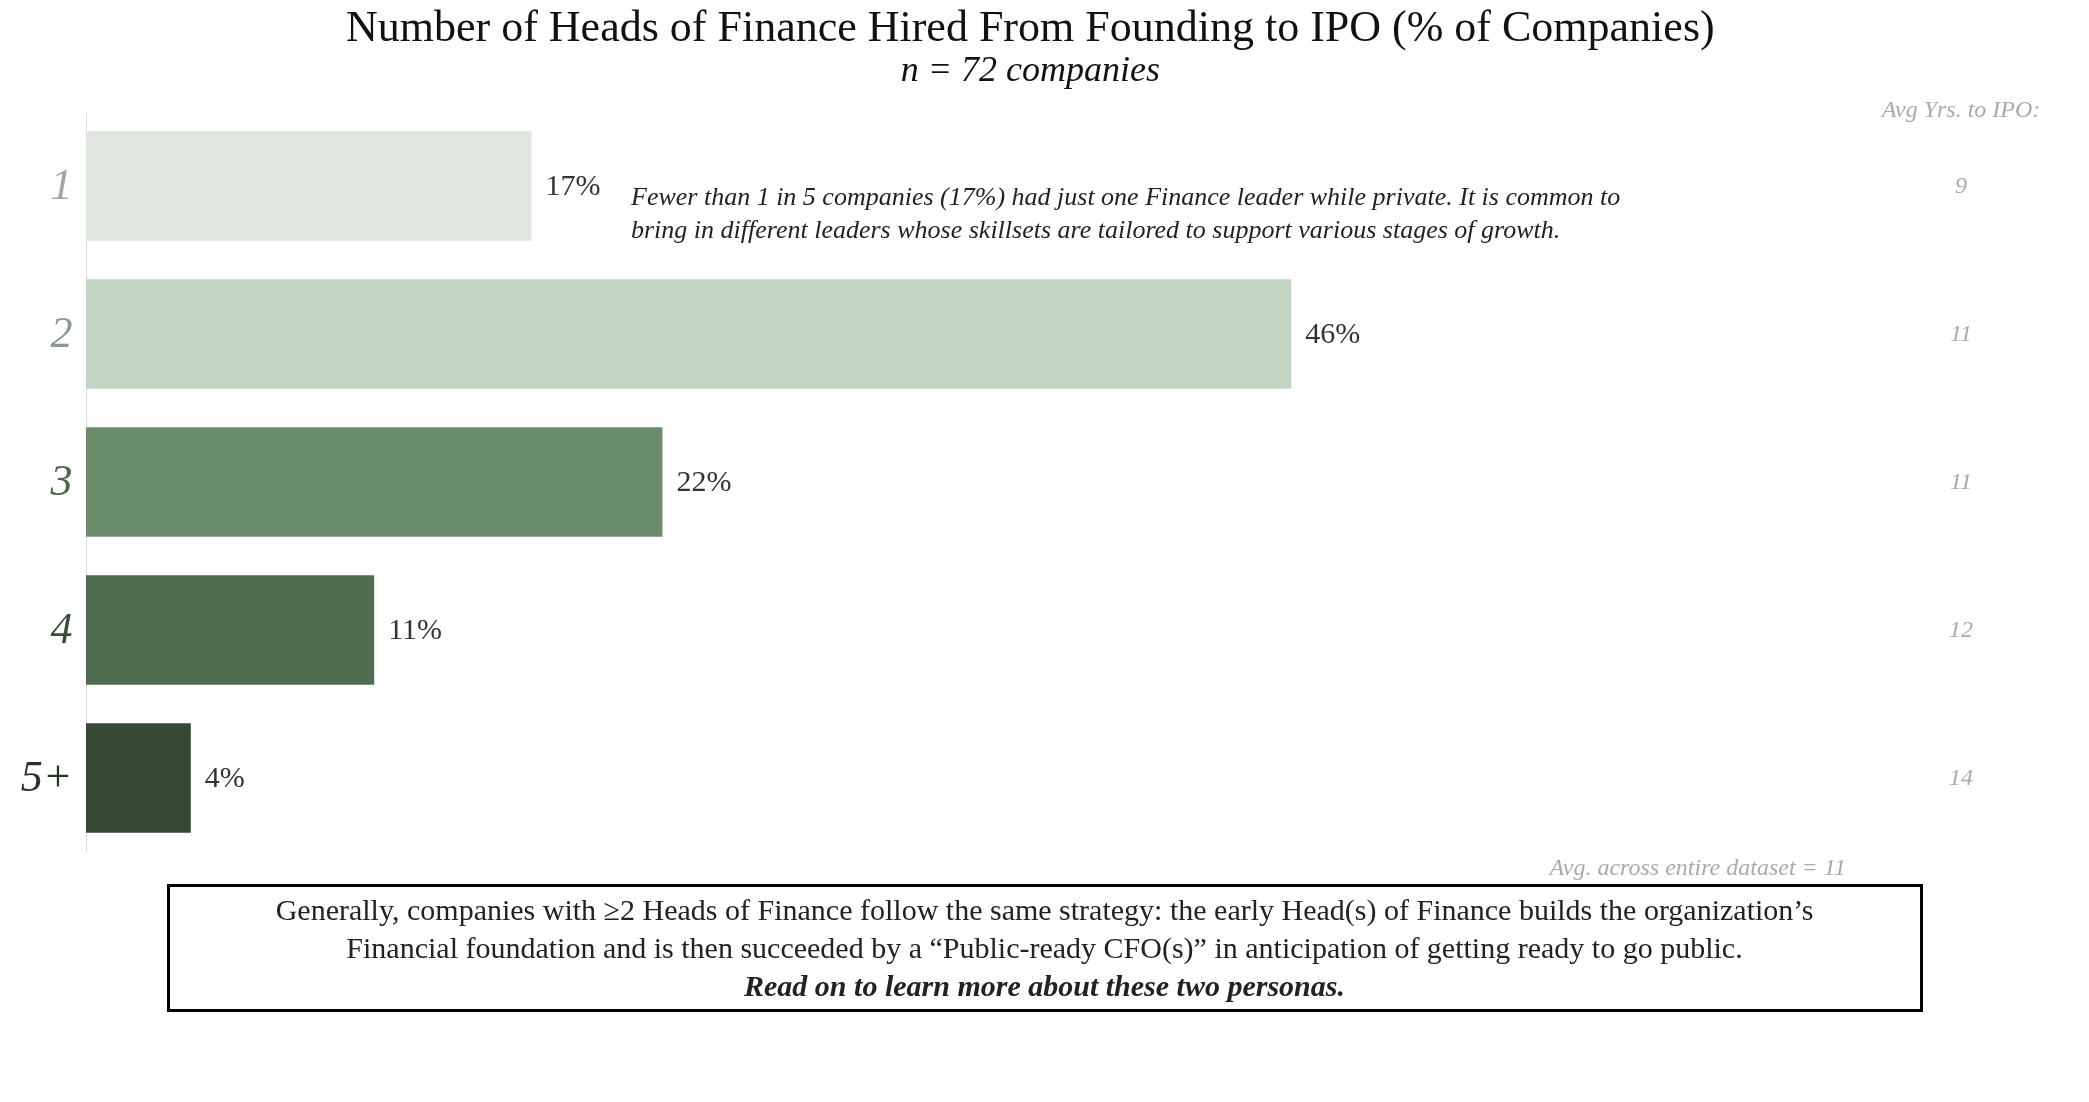  What do you see at coordinates (1125, 213) in the screenshot?
I see `annotation: Fewer than 1 in 5 companies (17%) had just one Finance leader while private. It is common to bring in different leaders whose skillsets are tailored to support various stages of growth.` at bounding box center [1125, 213].